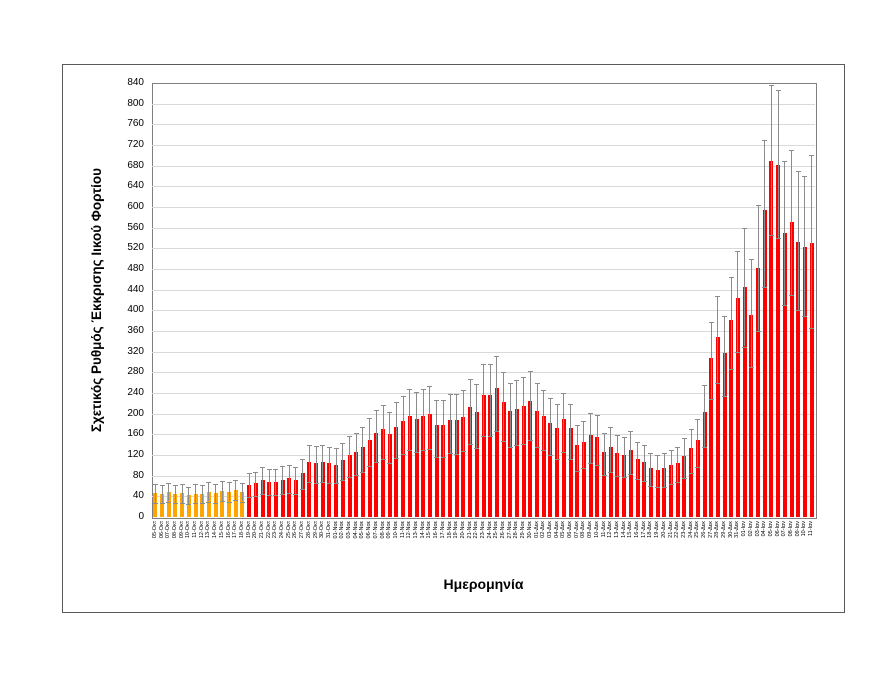 The image size is (880, 680). What do you see at coordinates (549, 529) in the screenshot?
I see `x-tick-label: 03-Δεκ` at bounding box center [549, 529].